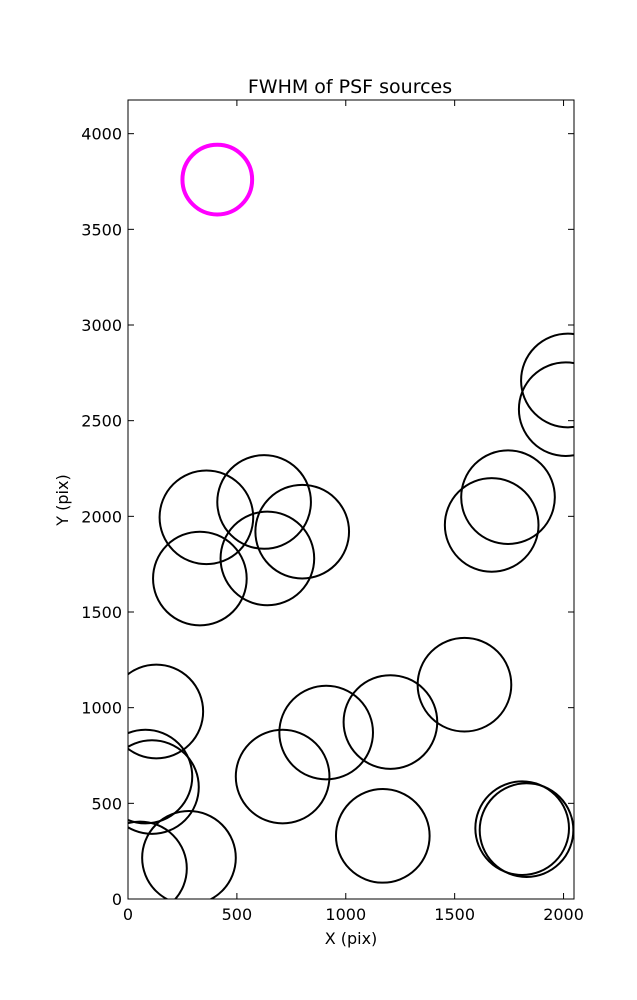  Describe the element at coordinates (128, 914) in the screenshot. I see `x-tick-label-0: 0` at that location.